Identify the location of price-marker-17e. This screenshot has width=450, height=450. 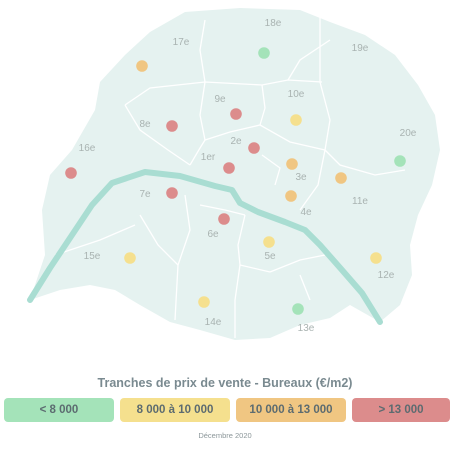
(142, 66).